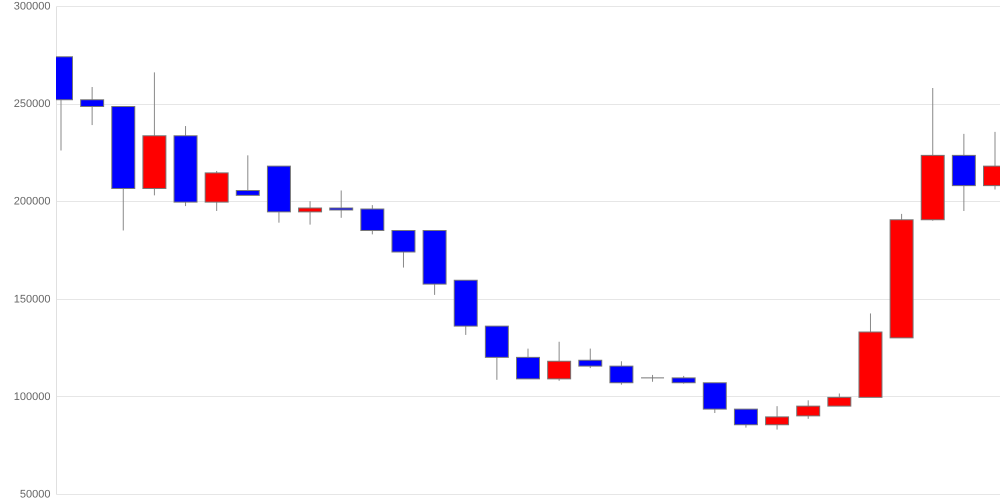  What do you see at coordinates (32, 396) in the screenshot?
I see `y-tick-label: 100000` at bounding box center [32, 396].